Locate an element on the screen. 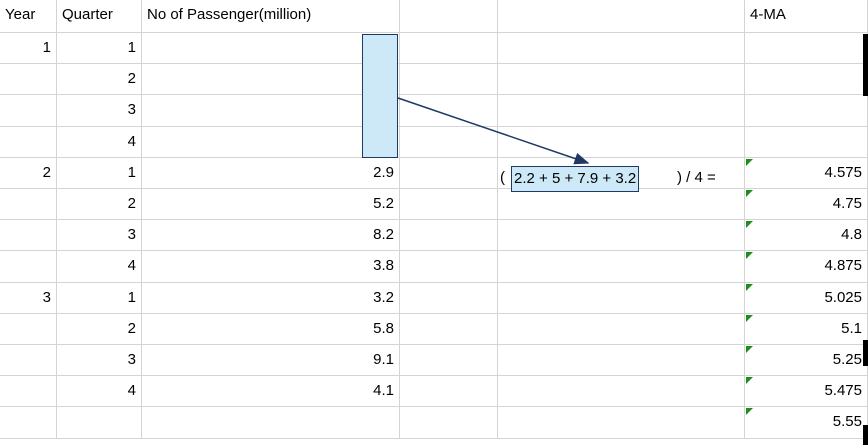  arrow is located at coordinates (493, 131).